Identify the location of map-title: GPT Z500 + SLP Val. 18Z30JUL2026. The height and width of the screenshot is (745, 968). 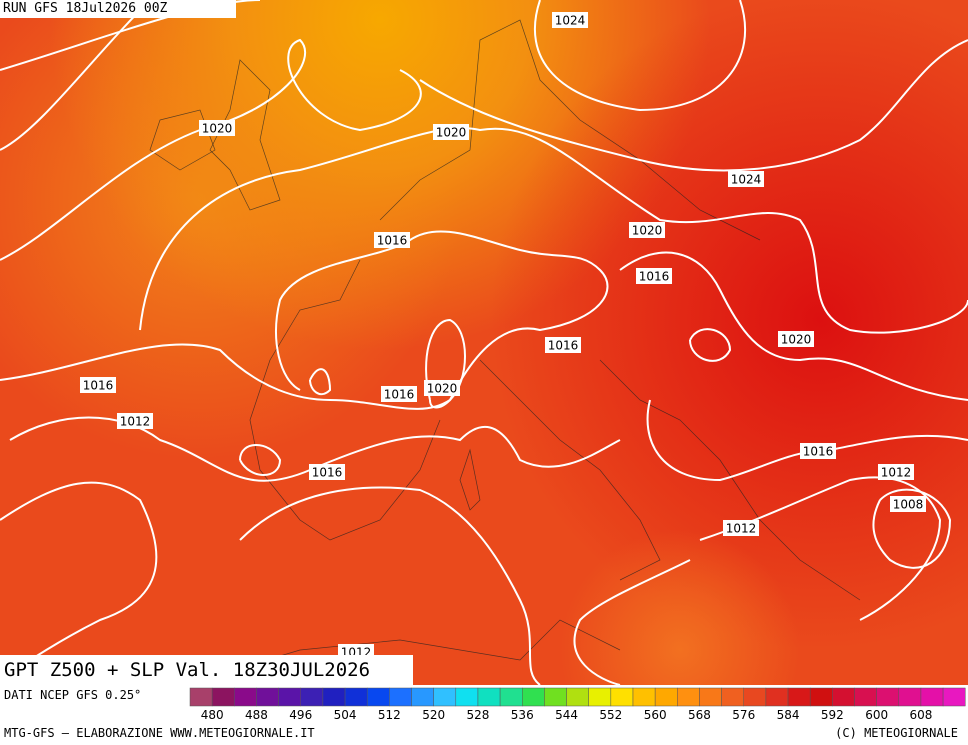
(206, 670).